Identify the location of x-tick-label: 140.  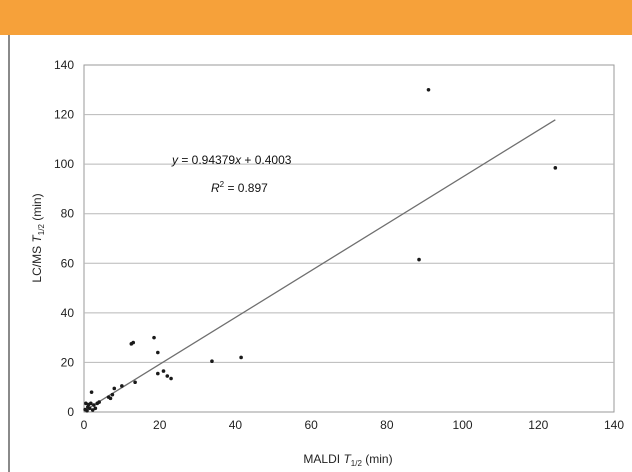
(614, 425).